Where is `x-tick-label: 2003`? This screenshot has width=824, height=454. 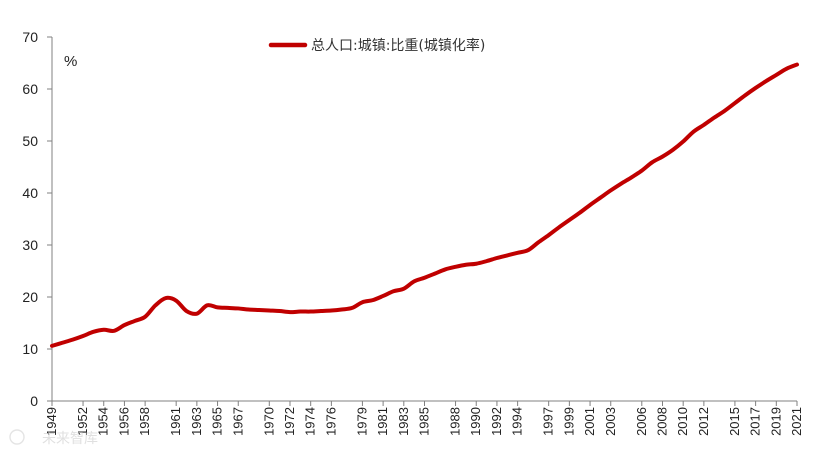 x-tick-label: 2003 is located at coordinates (610, 421).